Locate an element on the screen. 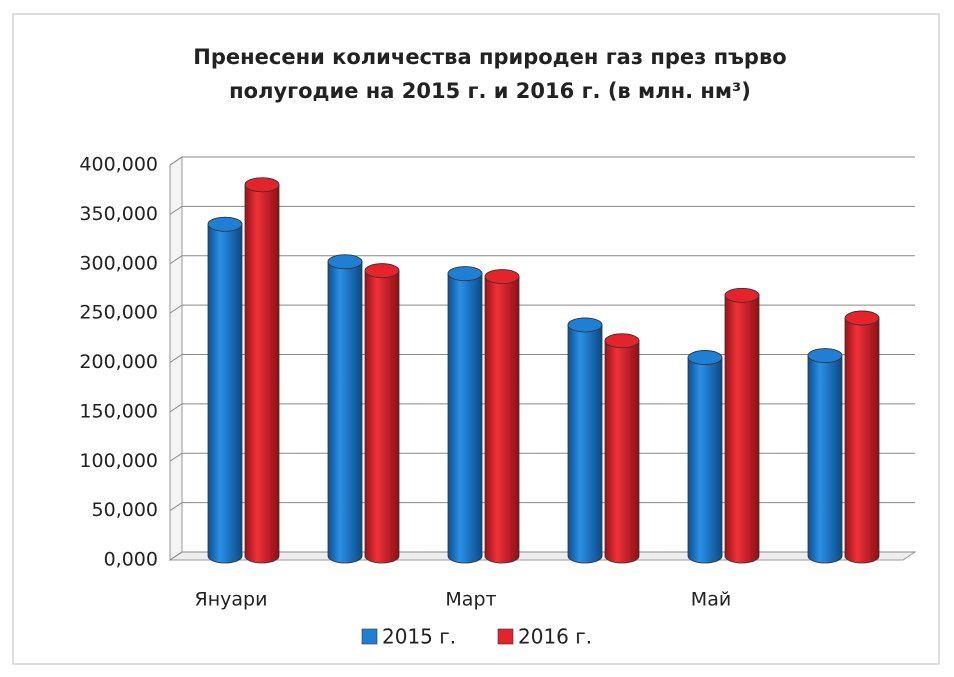  y-tick-label: 150,000 is located at coordinates (118, 411).